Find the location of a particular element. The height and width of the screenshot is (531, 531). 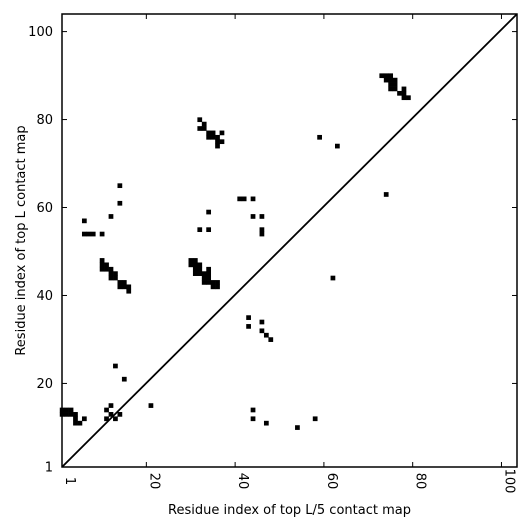

x-tick-label-5: 100 is located at coordinates (508, 481).